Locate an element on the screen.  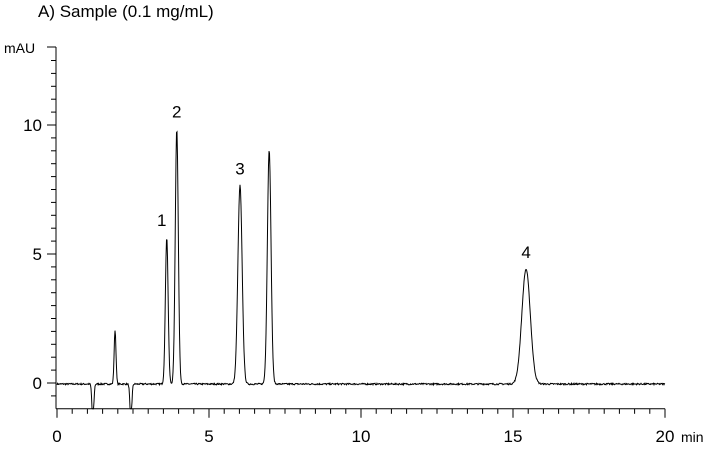
x-tick-label: 0 is located at coordinates (56, 436).